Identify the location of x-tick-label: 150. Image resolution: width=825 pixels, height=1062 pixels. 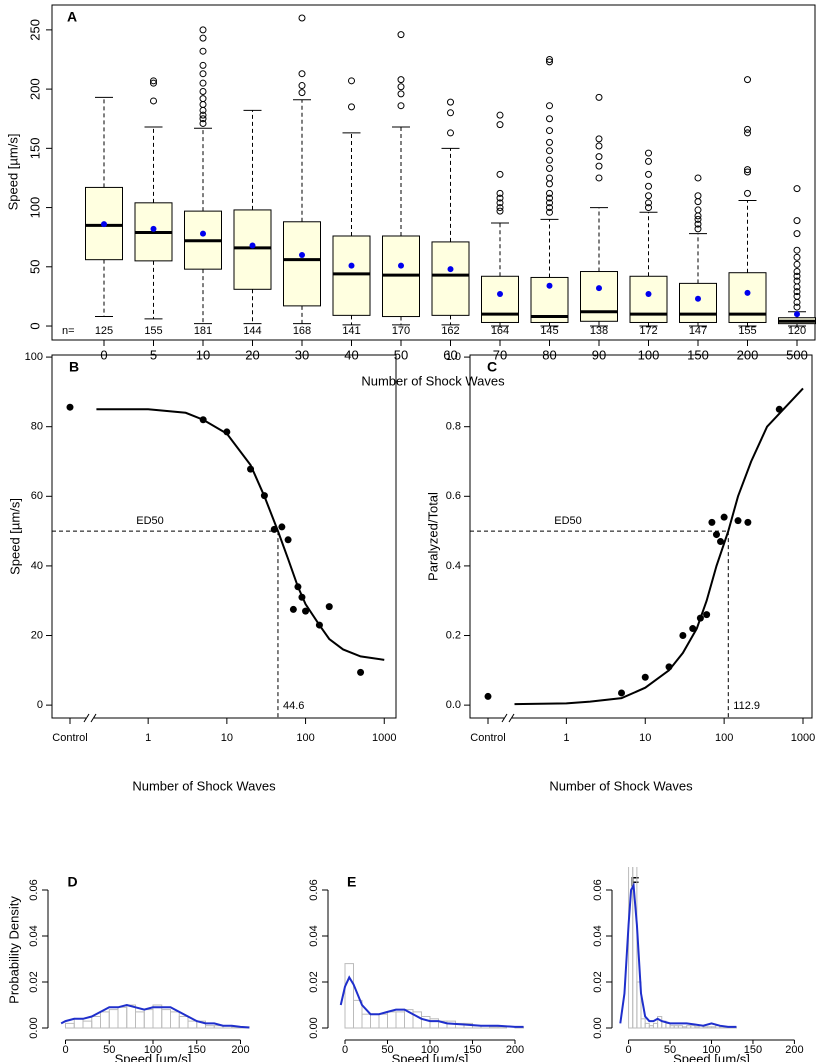
(197, 1050).